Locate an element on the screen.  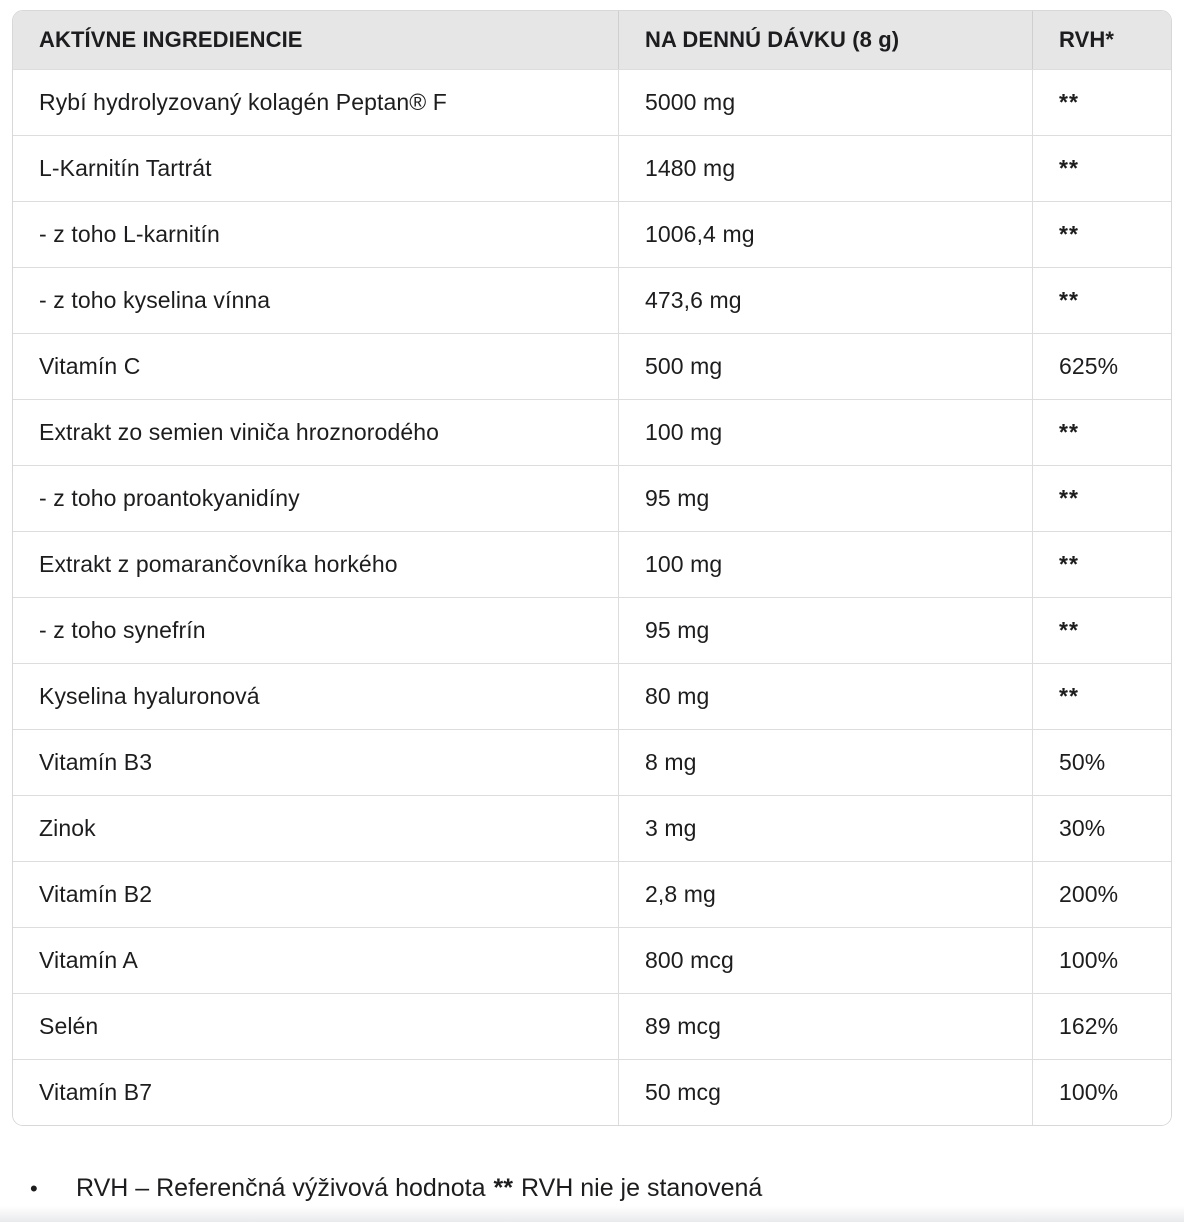
ingredient-name: Vitamín A is located at coordinates (315, 960).